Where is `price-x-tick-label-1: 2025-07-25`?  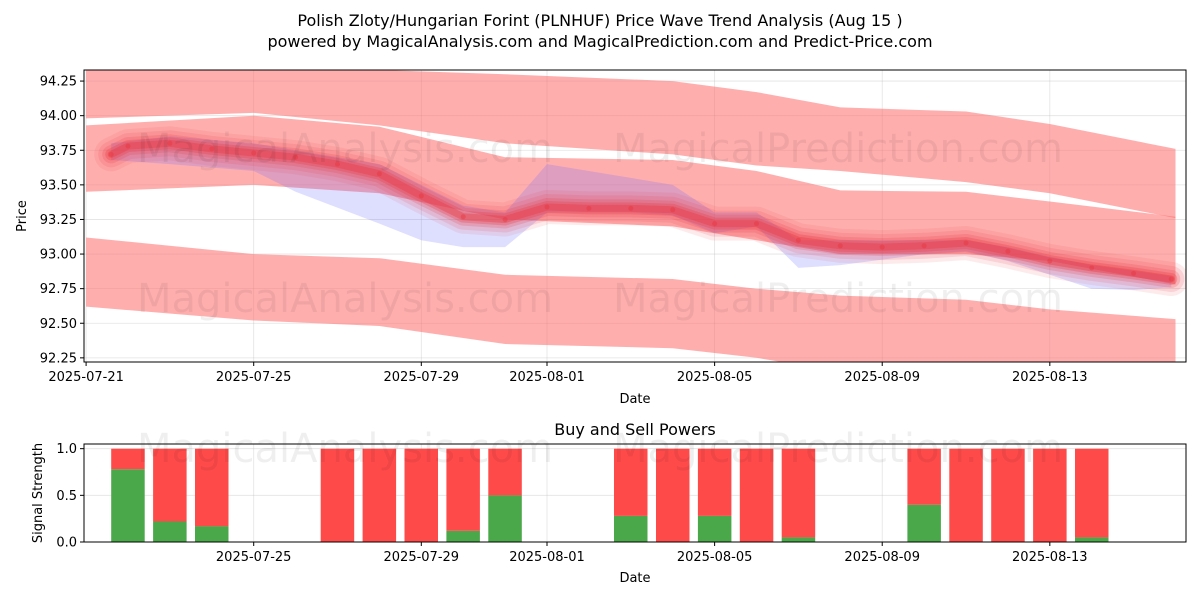 price-x-tick-label-1: 2025-07-25 is located at coordinates (254, 377).